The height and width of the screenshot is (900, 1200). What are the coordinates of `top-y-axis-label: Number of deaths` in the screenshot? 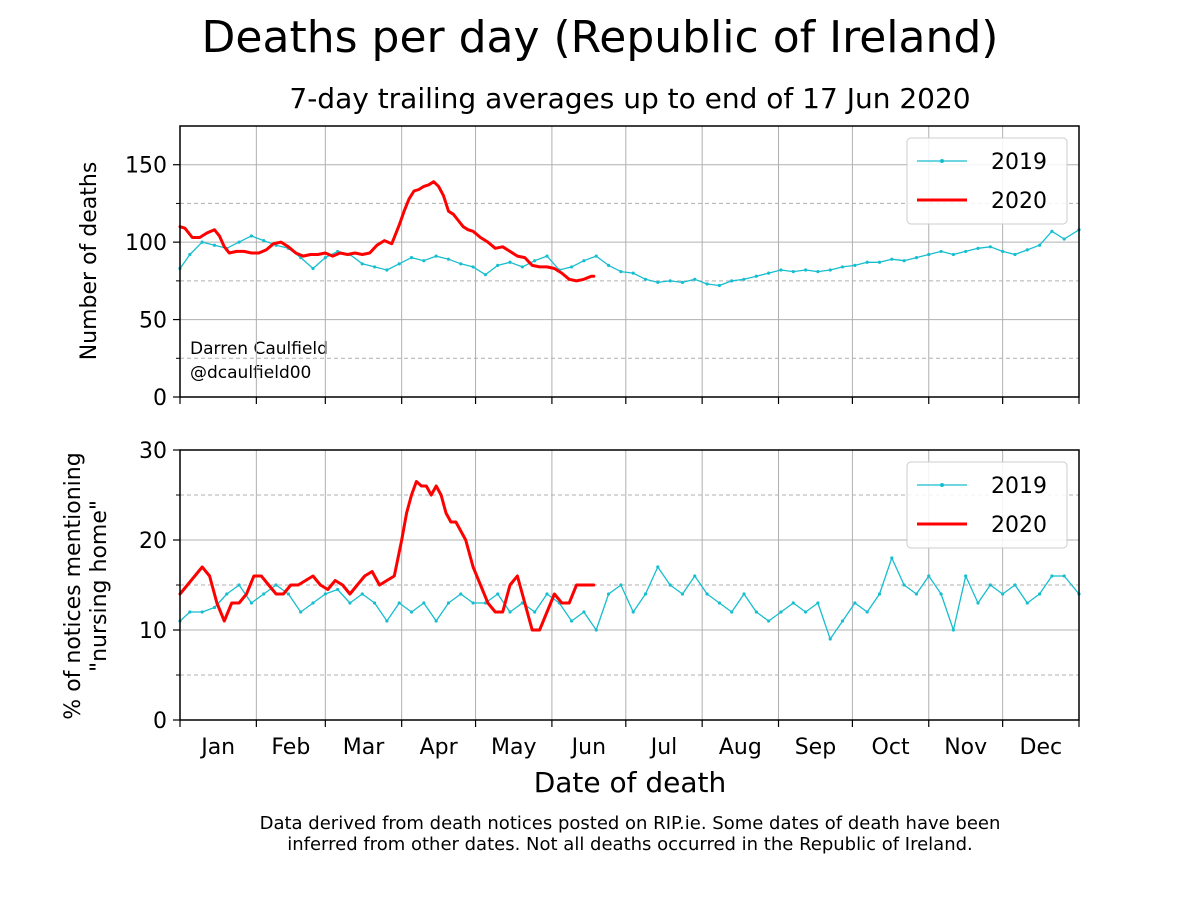 It's located at (89, 261).